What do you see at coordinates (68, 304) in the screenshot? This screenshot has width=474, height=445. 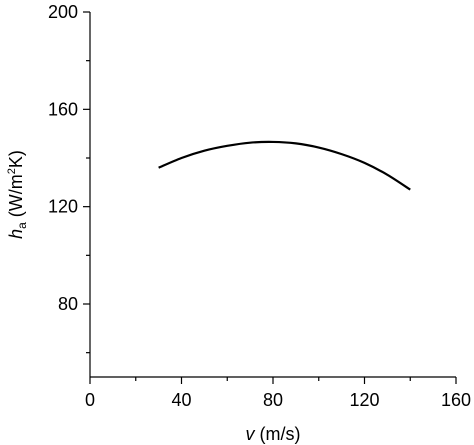 I see `y-tick-label: 80` at bounding box center [68, 304].